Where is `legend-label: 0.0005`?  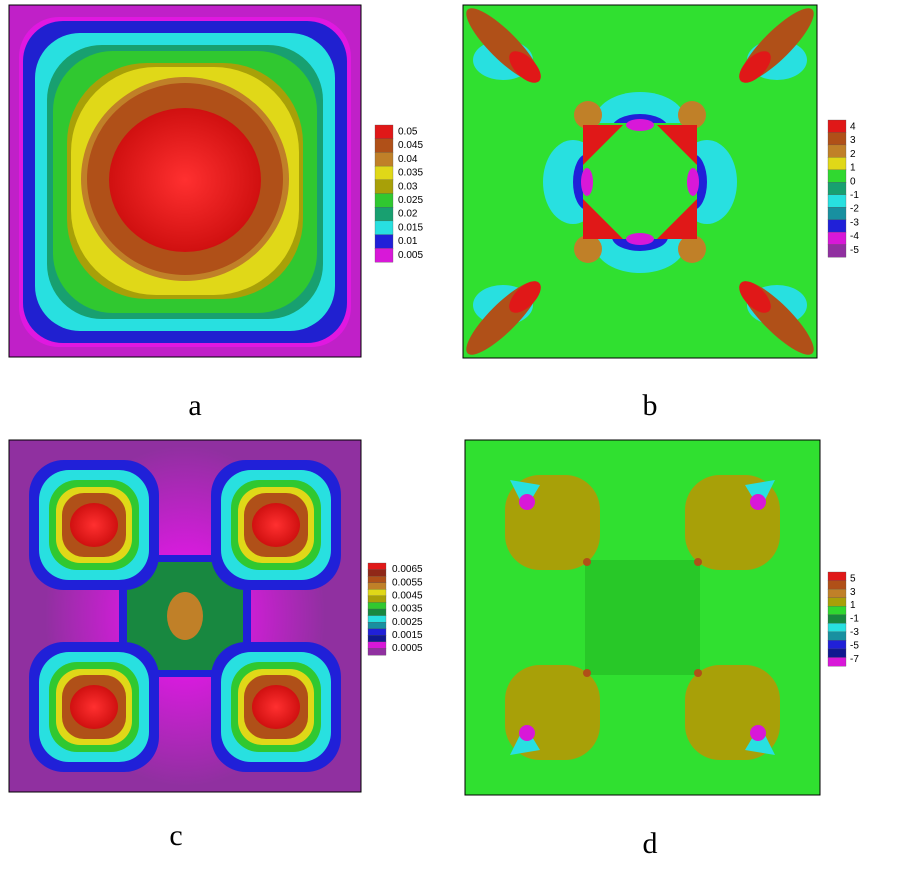
legend-label: 0.0005 is located at coordinates (407, 648).